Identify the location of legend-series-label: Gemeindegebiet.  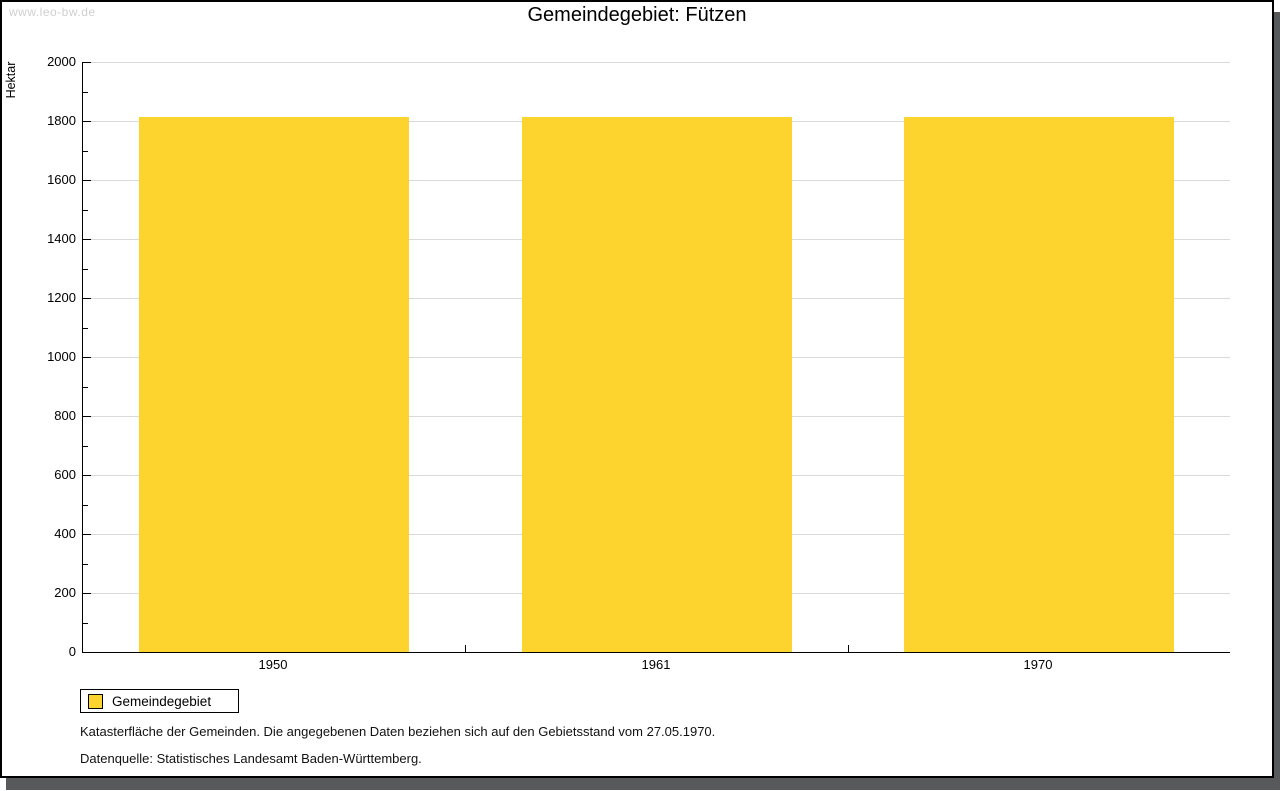
(162, 701).